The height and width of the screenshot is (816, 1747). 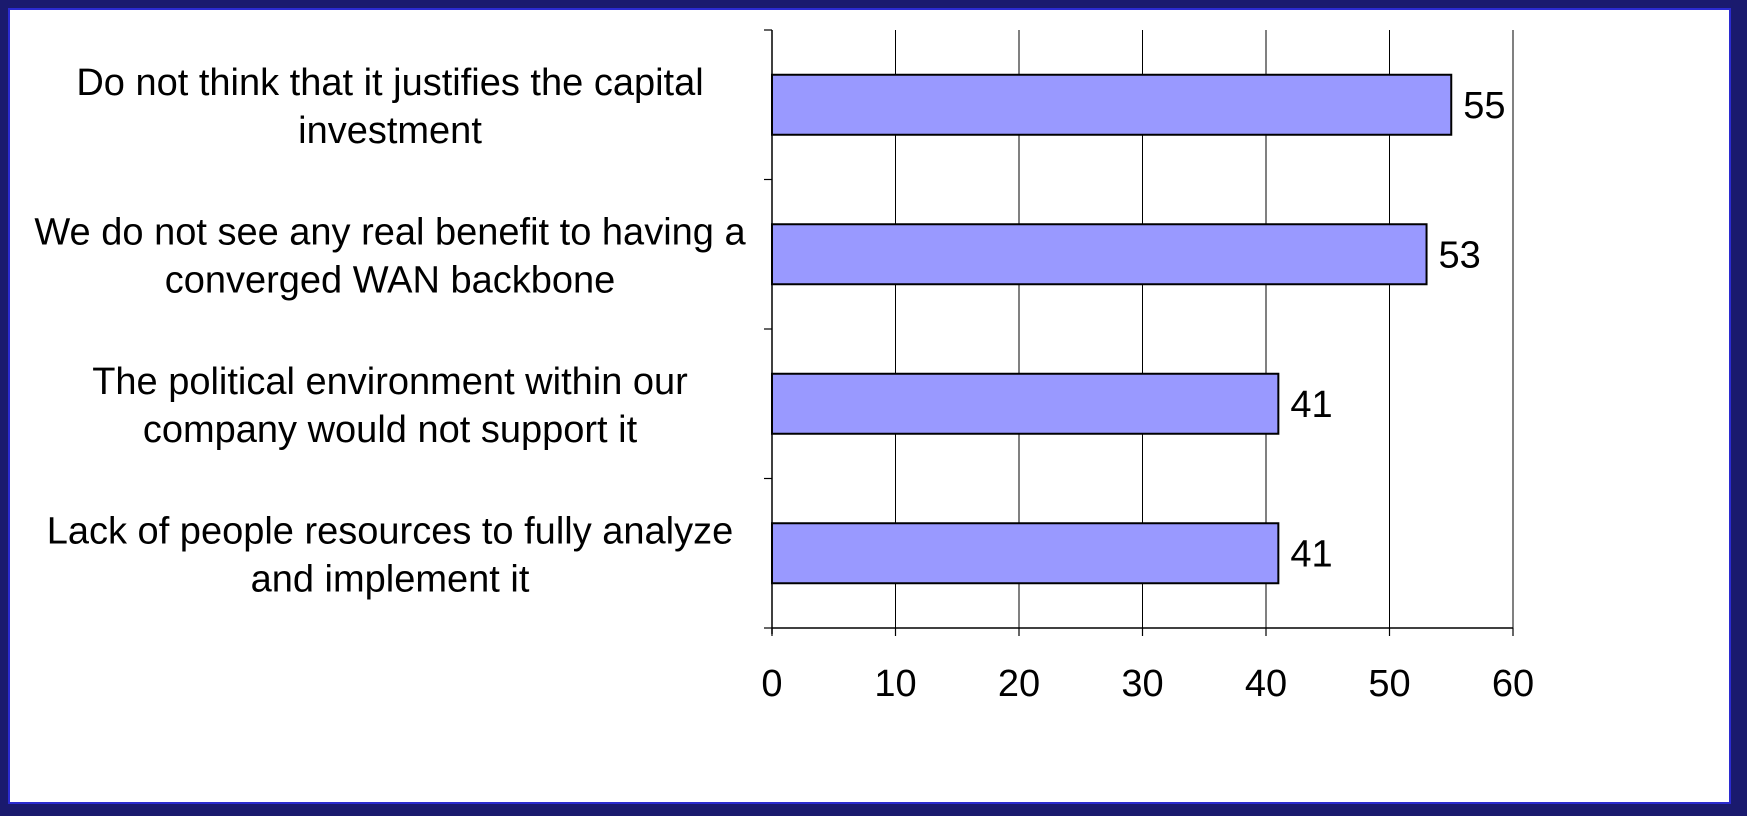 What do you see at coordinates (390, 382) in the screenshot?
I see `category-label-line: The political environment within our` at bounding box center [390, 382].